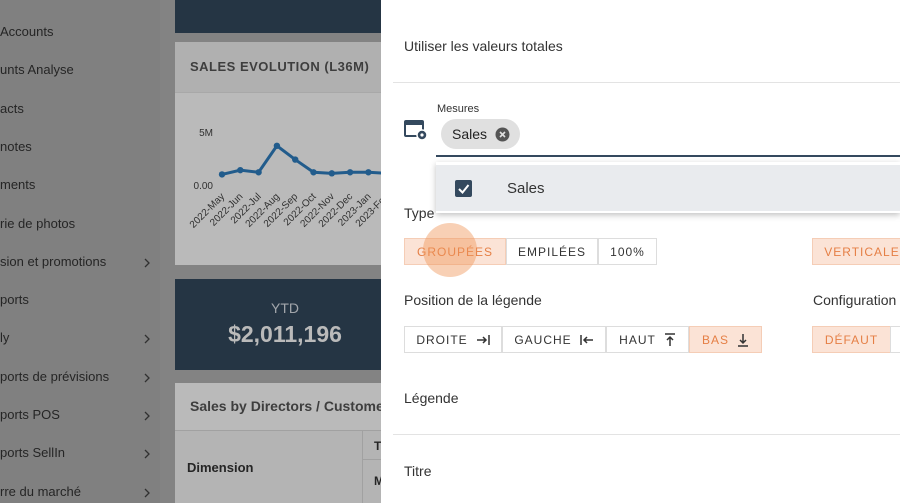 Image resolution: width=900 pixels, height=503 pixels. What do you see at coordinates (377, 481) in the screenshot?
I see `table-header-cell: M` at bounding box center [377, 481].